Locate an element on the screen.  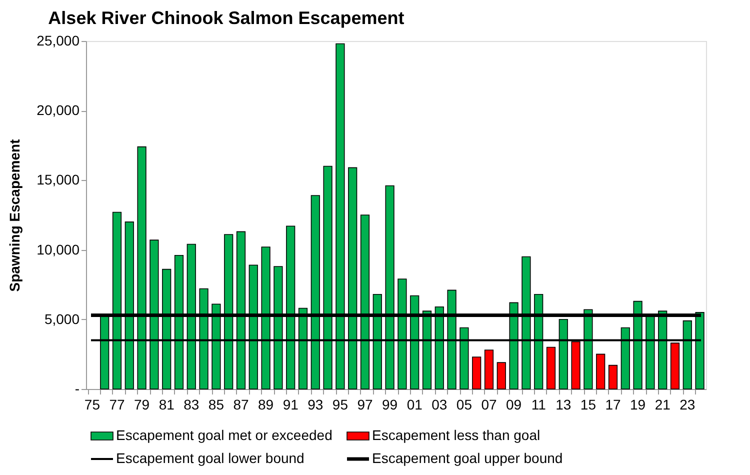
y-tick-label: 15,000 is located at coordinates (58, 180).